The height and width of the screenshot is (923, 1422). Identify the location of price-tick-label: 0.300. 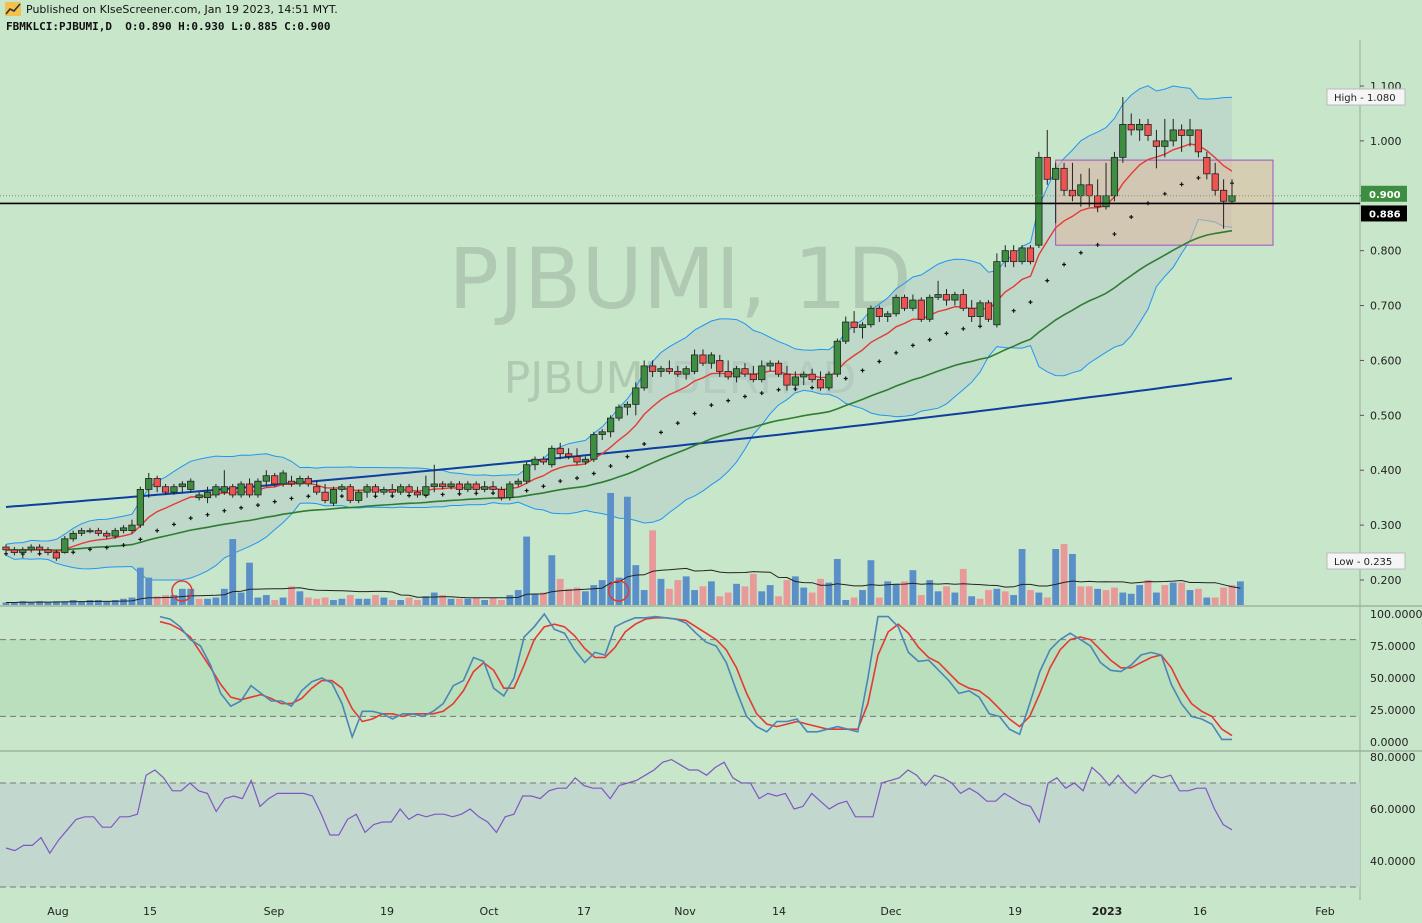
(1386, 525).